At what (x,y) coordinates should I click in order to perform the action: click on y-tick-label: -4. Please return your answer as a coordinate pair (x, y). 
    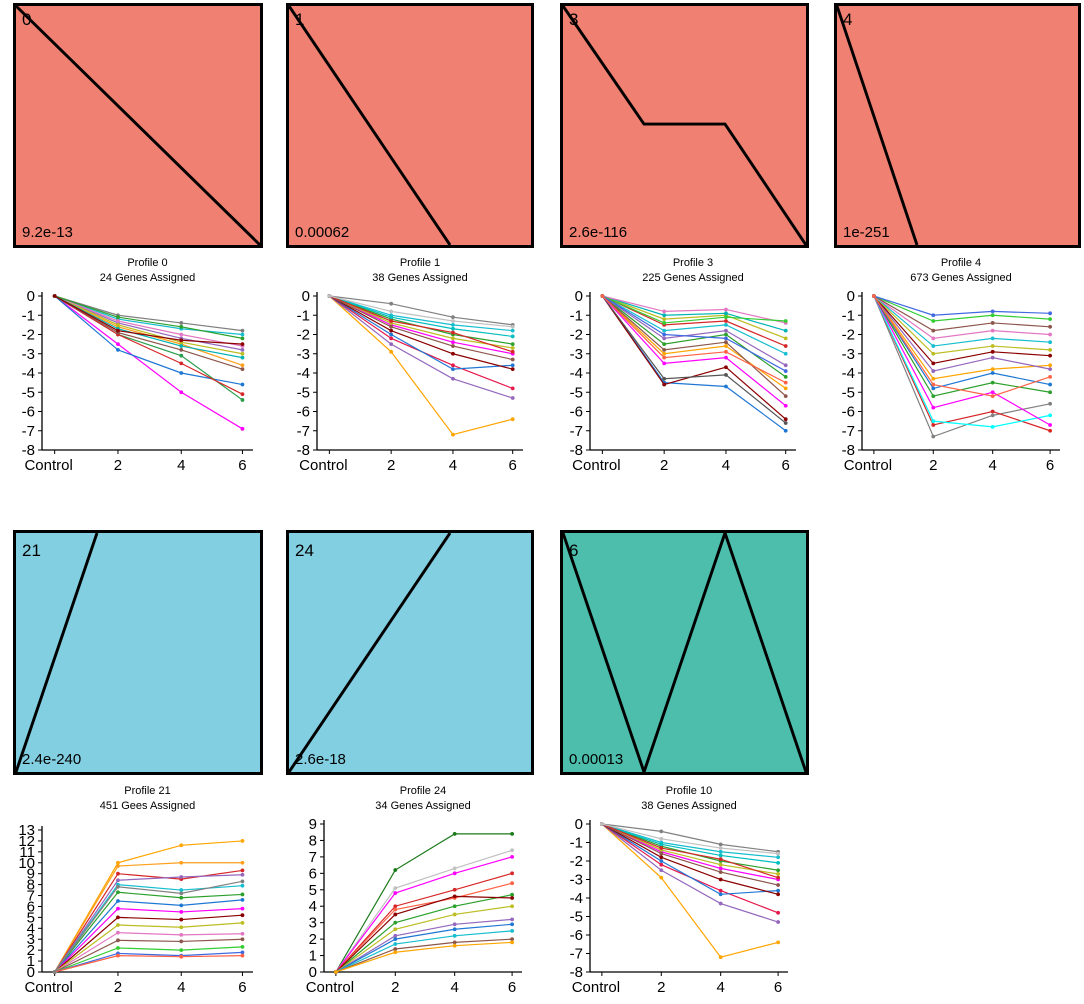
    Looking at the image, I should click on (576, 373).